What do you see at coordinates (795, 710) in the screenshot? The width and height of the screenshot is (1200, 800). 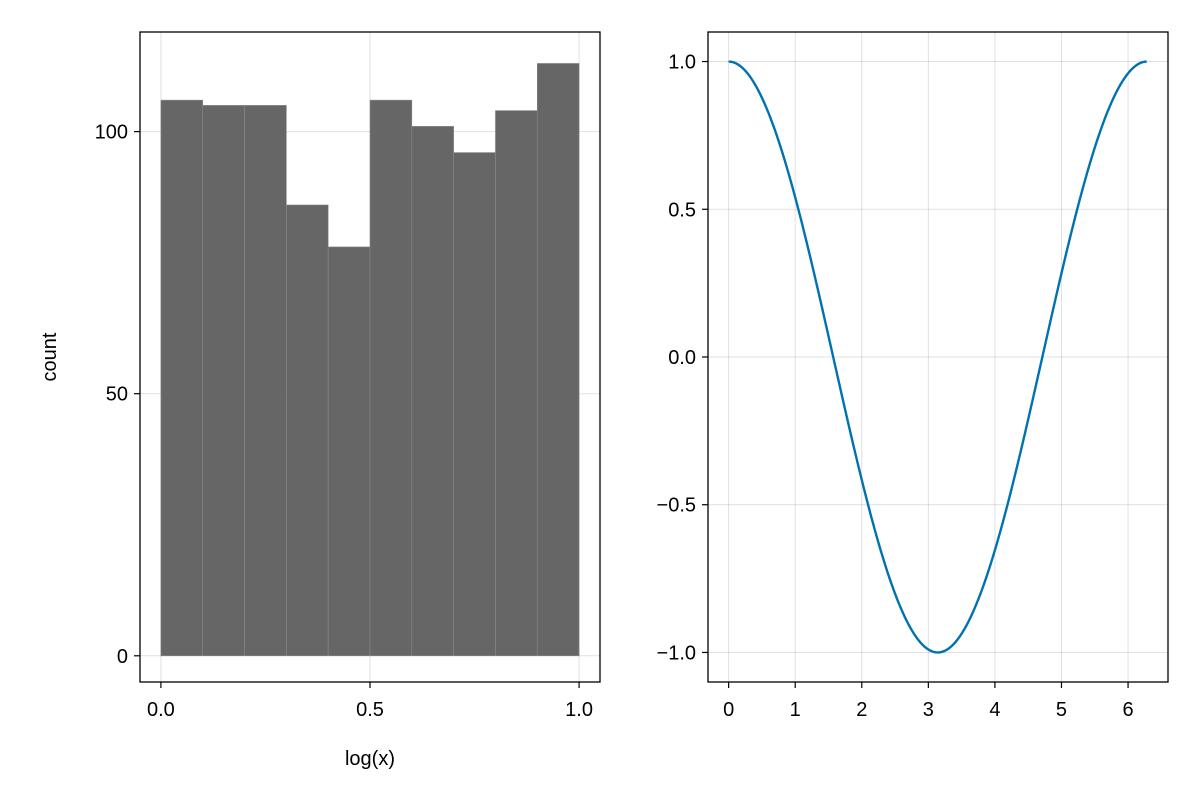 I see `line-x-tick-label: 1` at bounding box center [795, 710].